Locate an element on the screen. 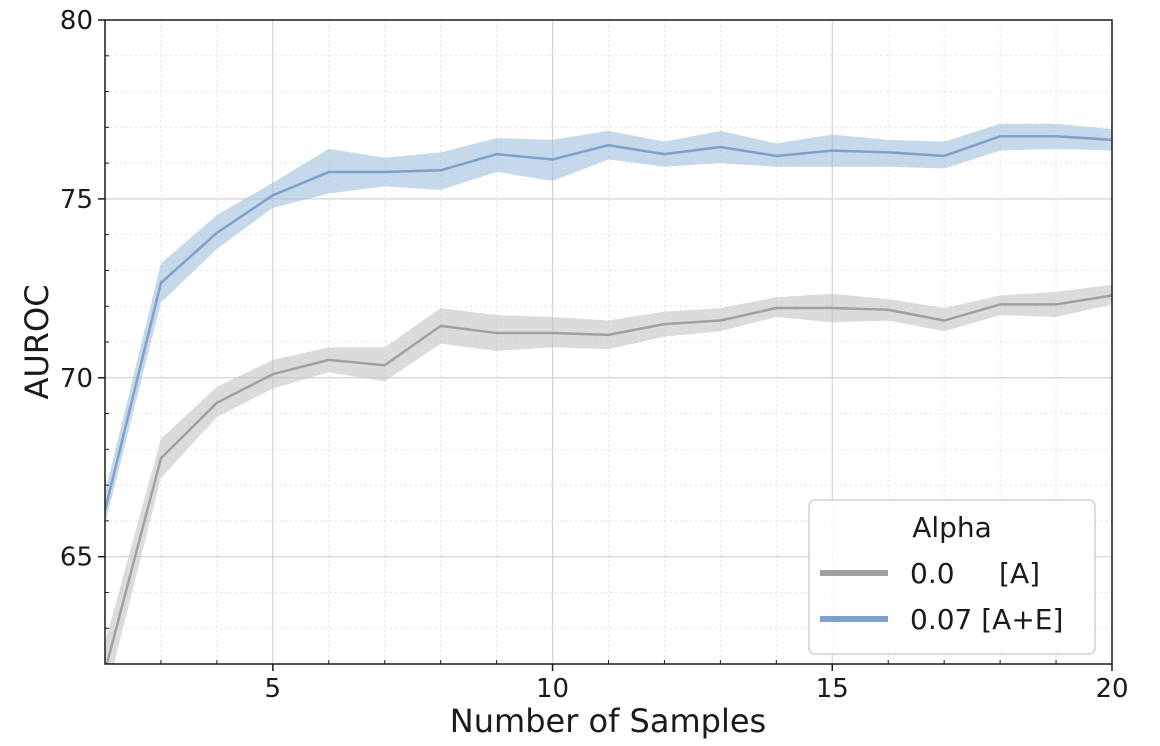 Image resolution: width=1160 pixels, height=746 pixels. x-axis-ticks: 5 10 15 20 is located at coordinates (644, 682).